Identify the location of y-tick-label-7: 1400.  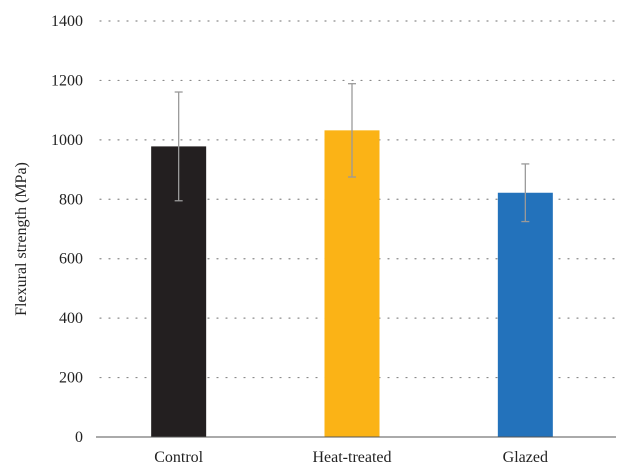
(67, 21).